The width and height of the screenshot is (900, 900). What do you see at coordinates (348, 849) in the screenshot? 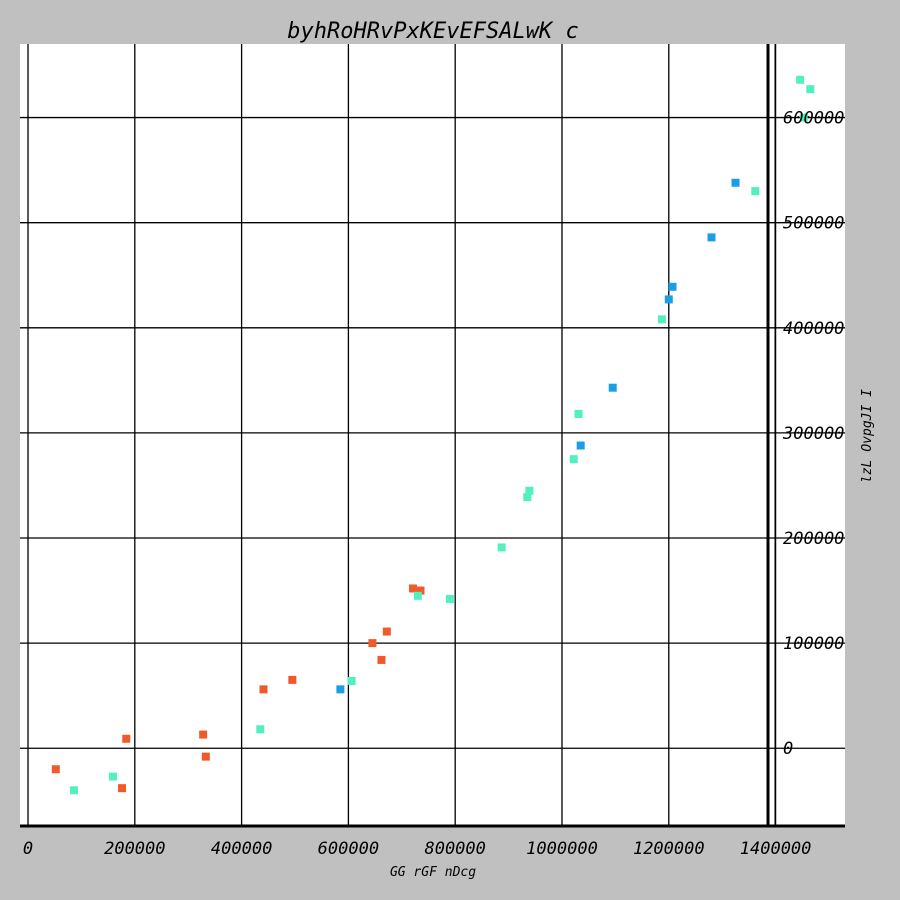
I see `x-tick-label: 600000` at bounding box center [348, 849].